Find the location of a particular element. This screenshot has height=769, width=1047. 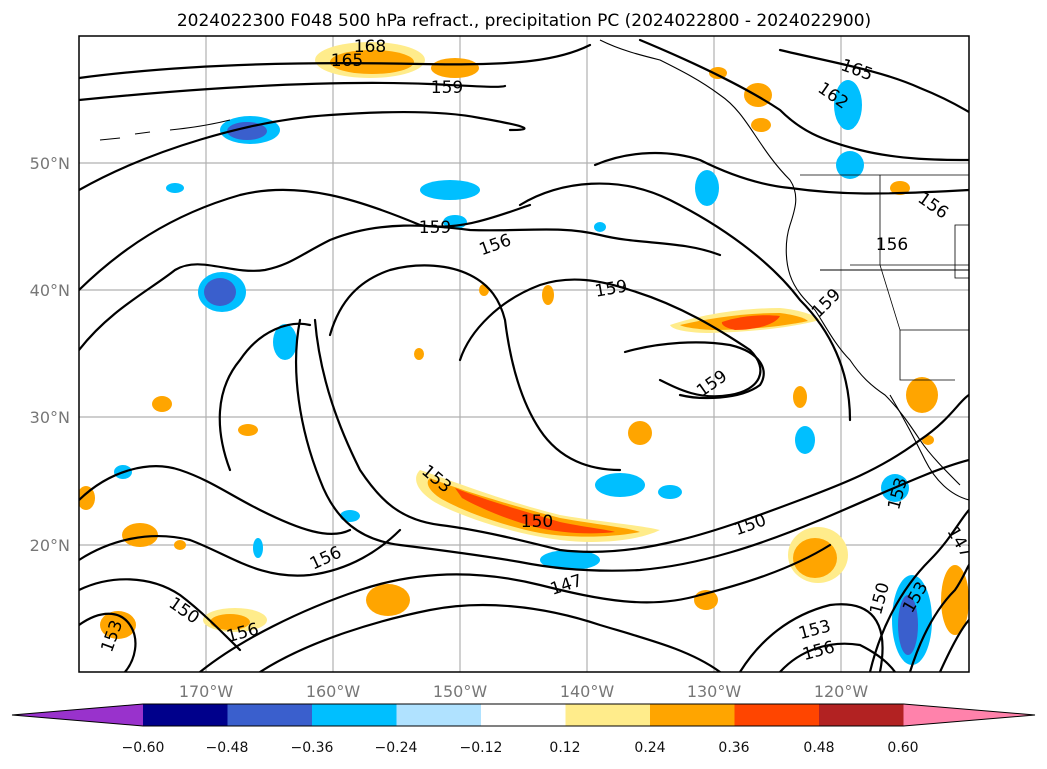

contour-153-west is located at coordinates (215, 500).